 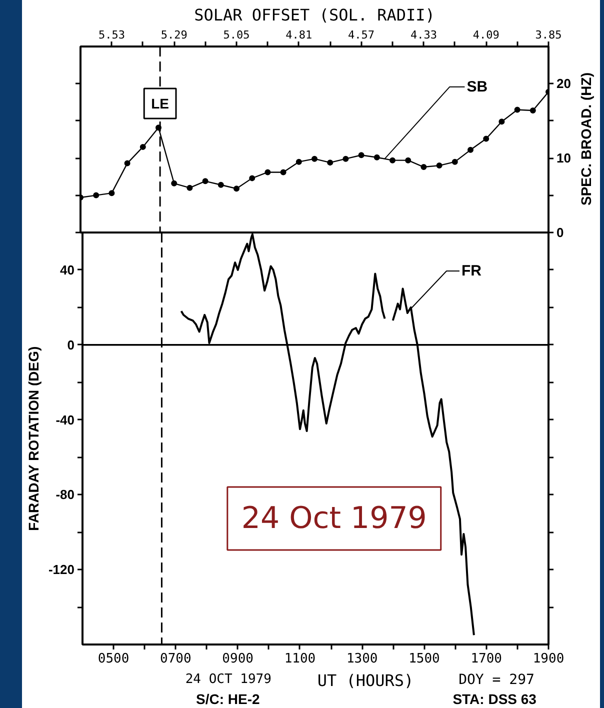 What do you see at coordinates (111, 35) in the screenshot?
I see `x2-tick-label: 5.53` at bounding box center [111, 35].